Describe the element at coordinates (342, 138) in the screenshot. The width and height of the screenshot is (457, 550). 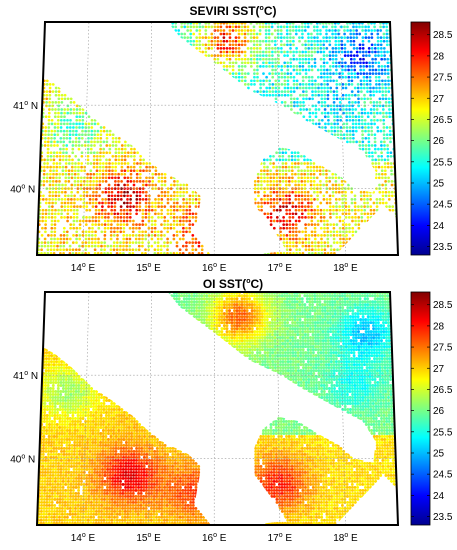
I see `meridian-line` at that location.